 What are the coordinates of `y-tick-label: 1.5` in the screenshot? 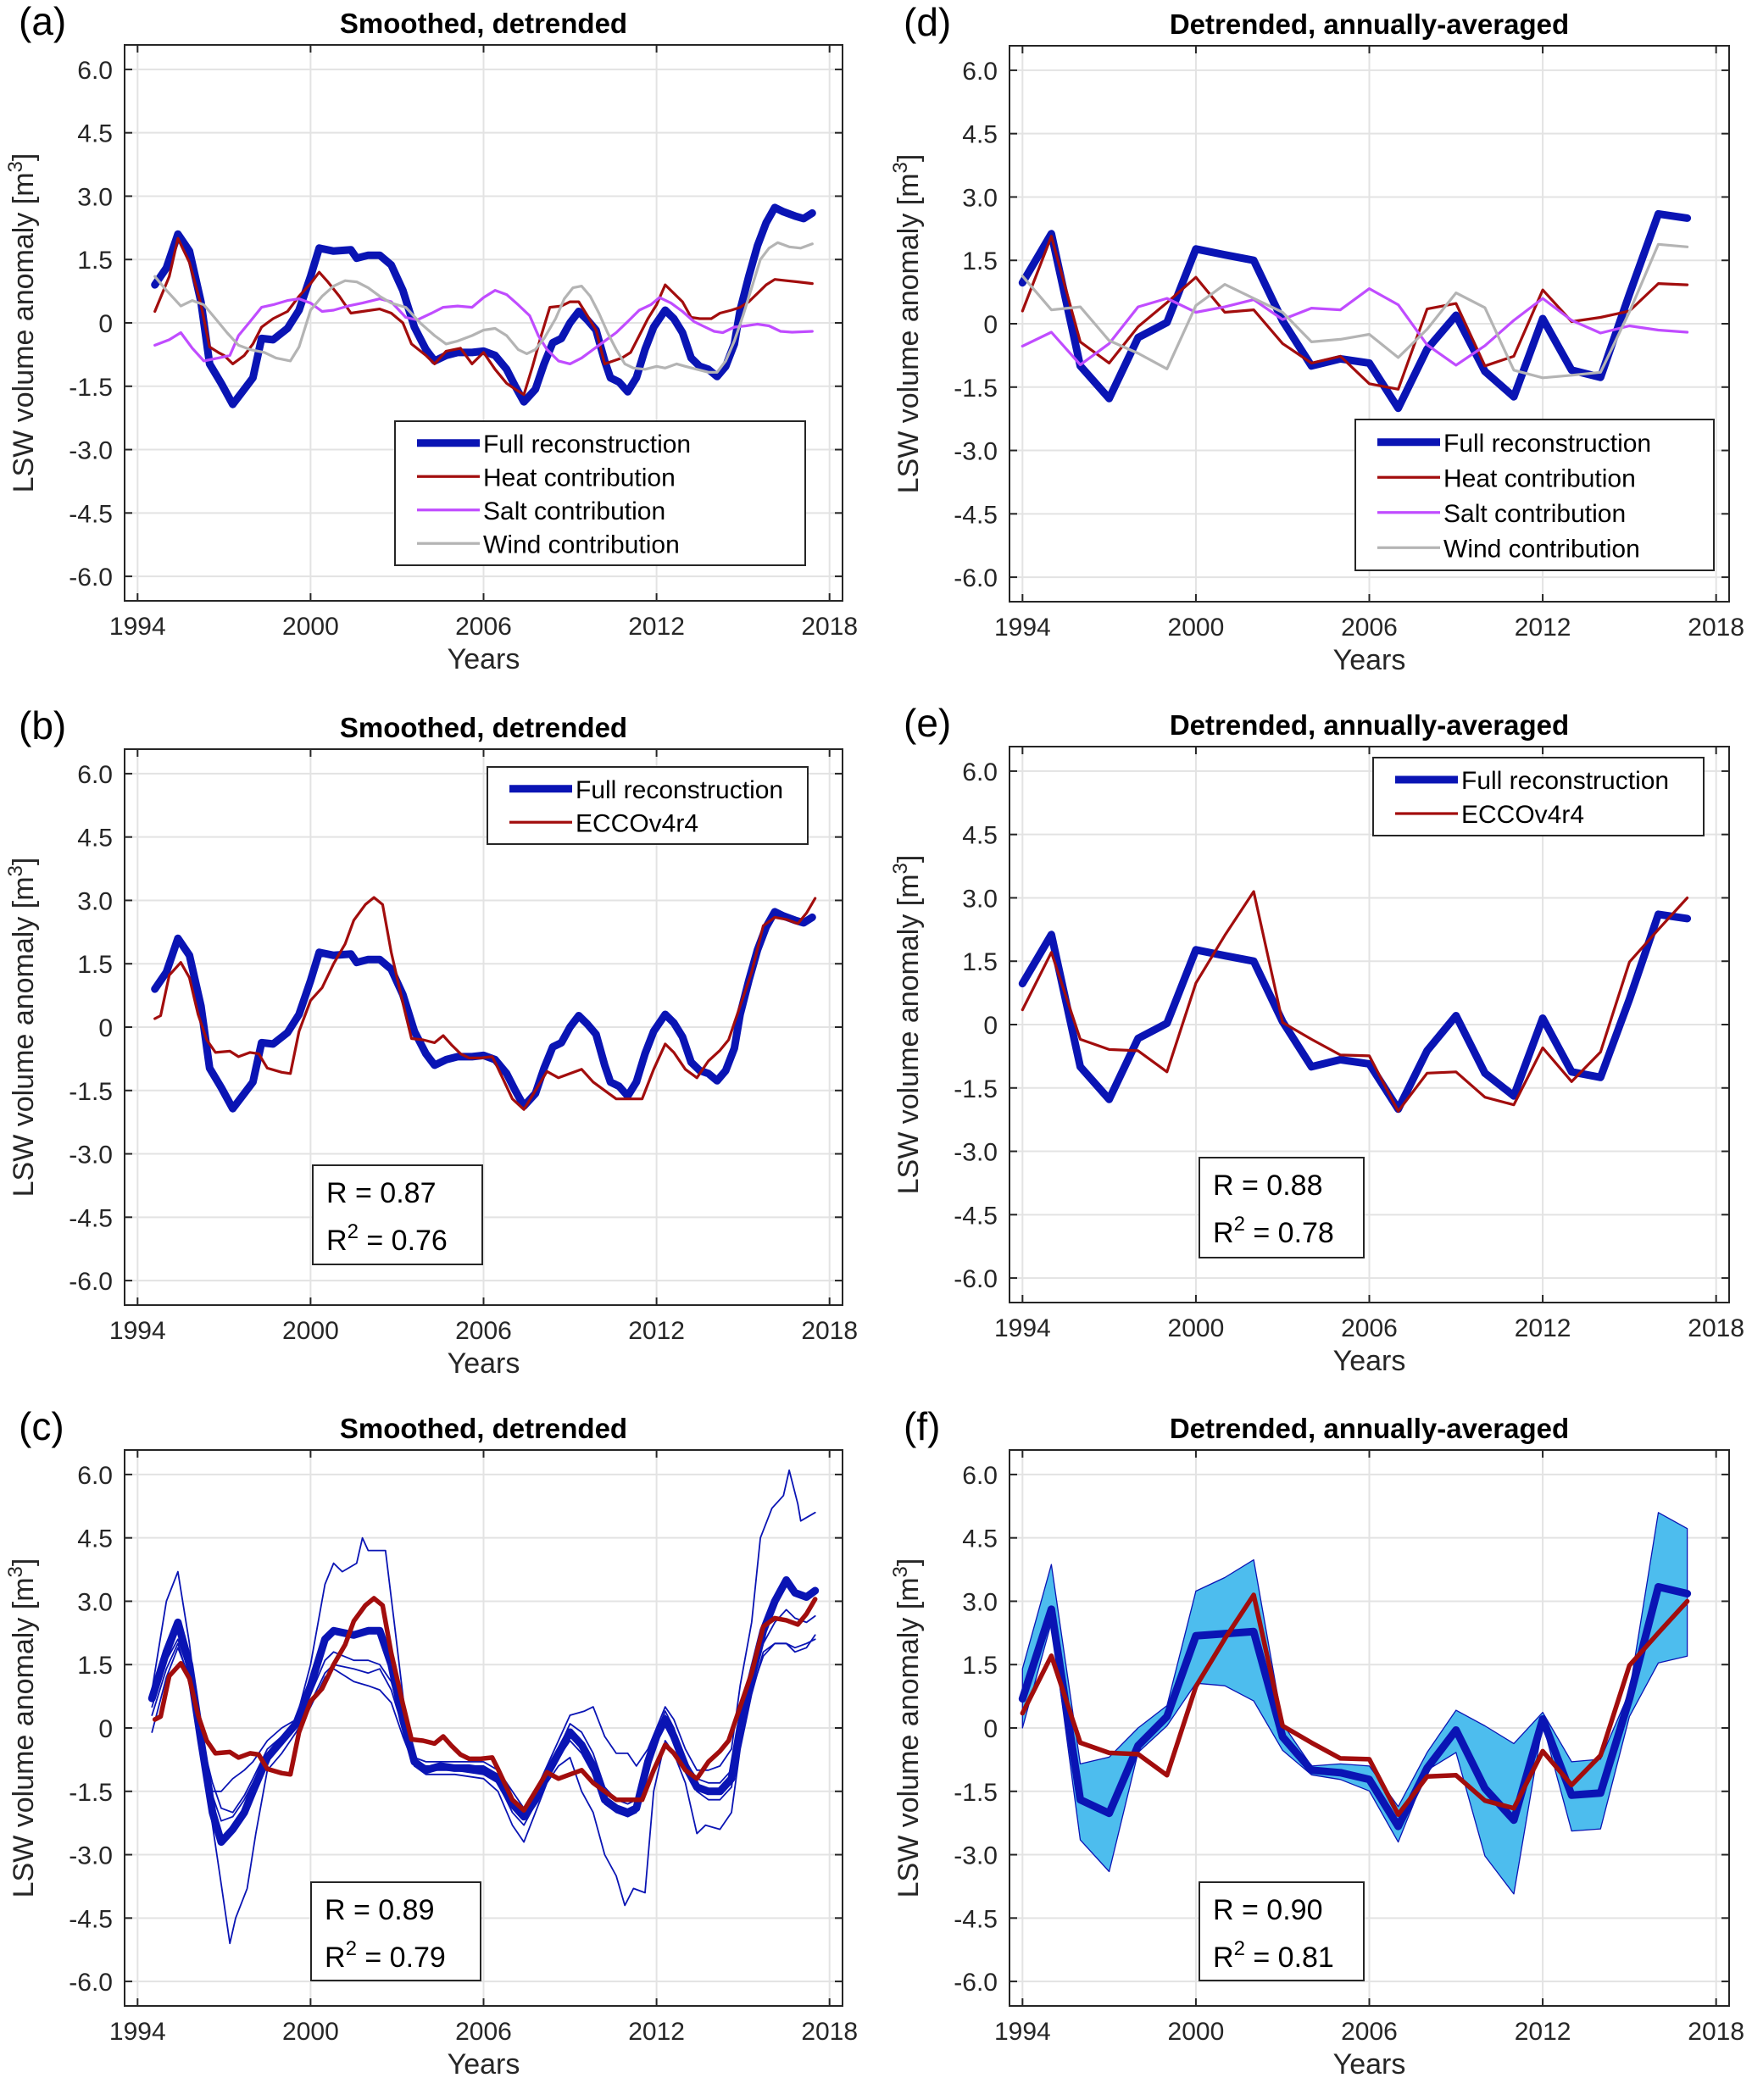 It's located at (95, 965).